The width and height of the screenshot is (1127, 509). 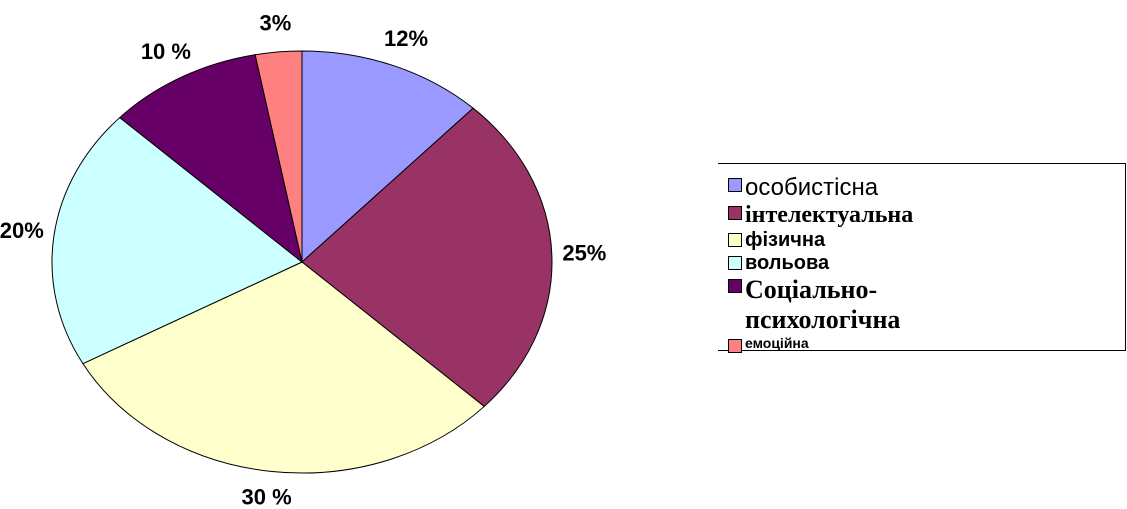 What do you see at coordinates (926, 188) in the screenshot?
I see `legend-item: особистісна` at bounding box center [926, 188].